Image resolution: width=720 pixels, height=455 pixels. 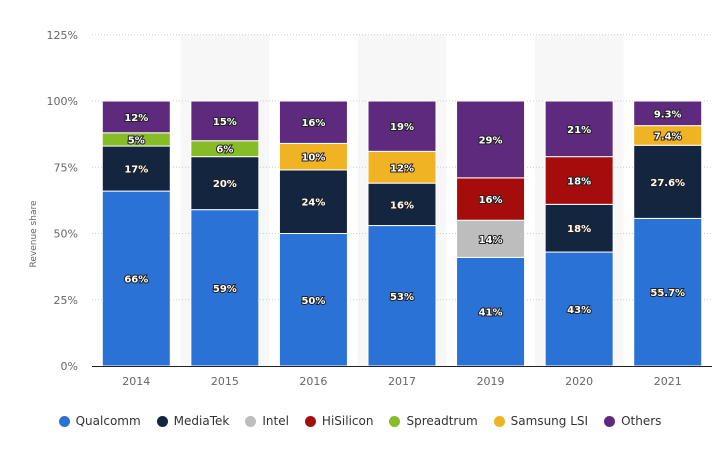 What do you see at coordinates (201, 421) in the screenshot?
I see `legend-label: MediaTek` at bounding box center [201, 421].